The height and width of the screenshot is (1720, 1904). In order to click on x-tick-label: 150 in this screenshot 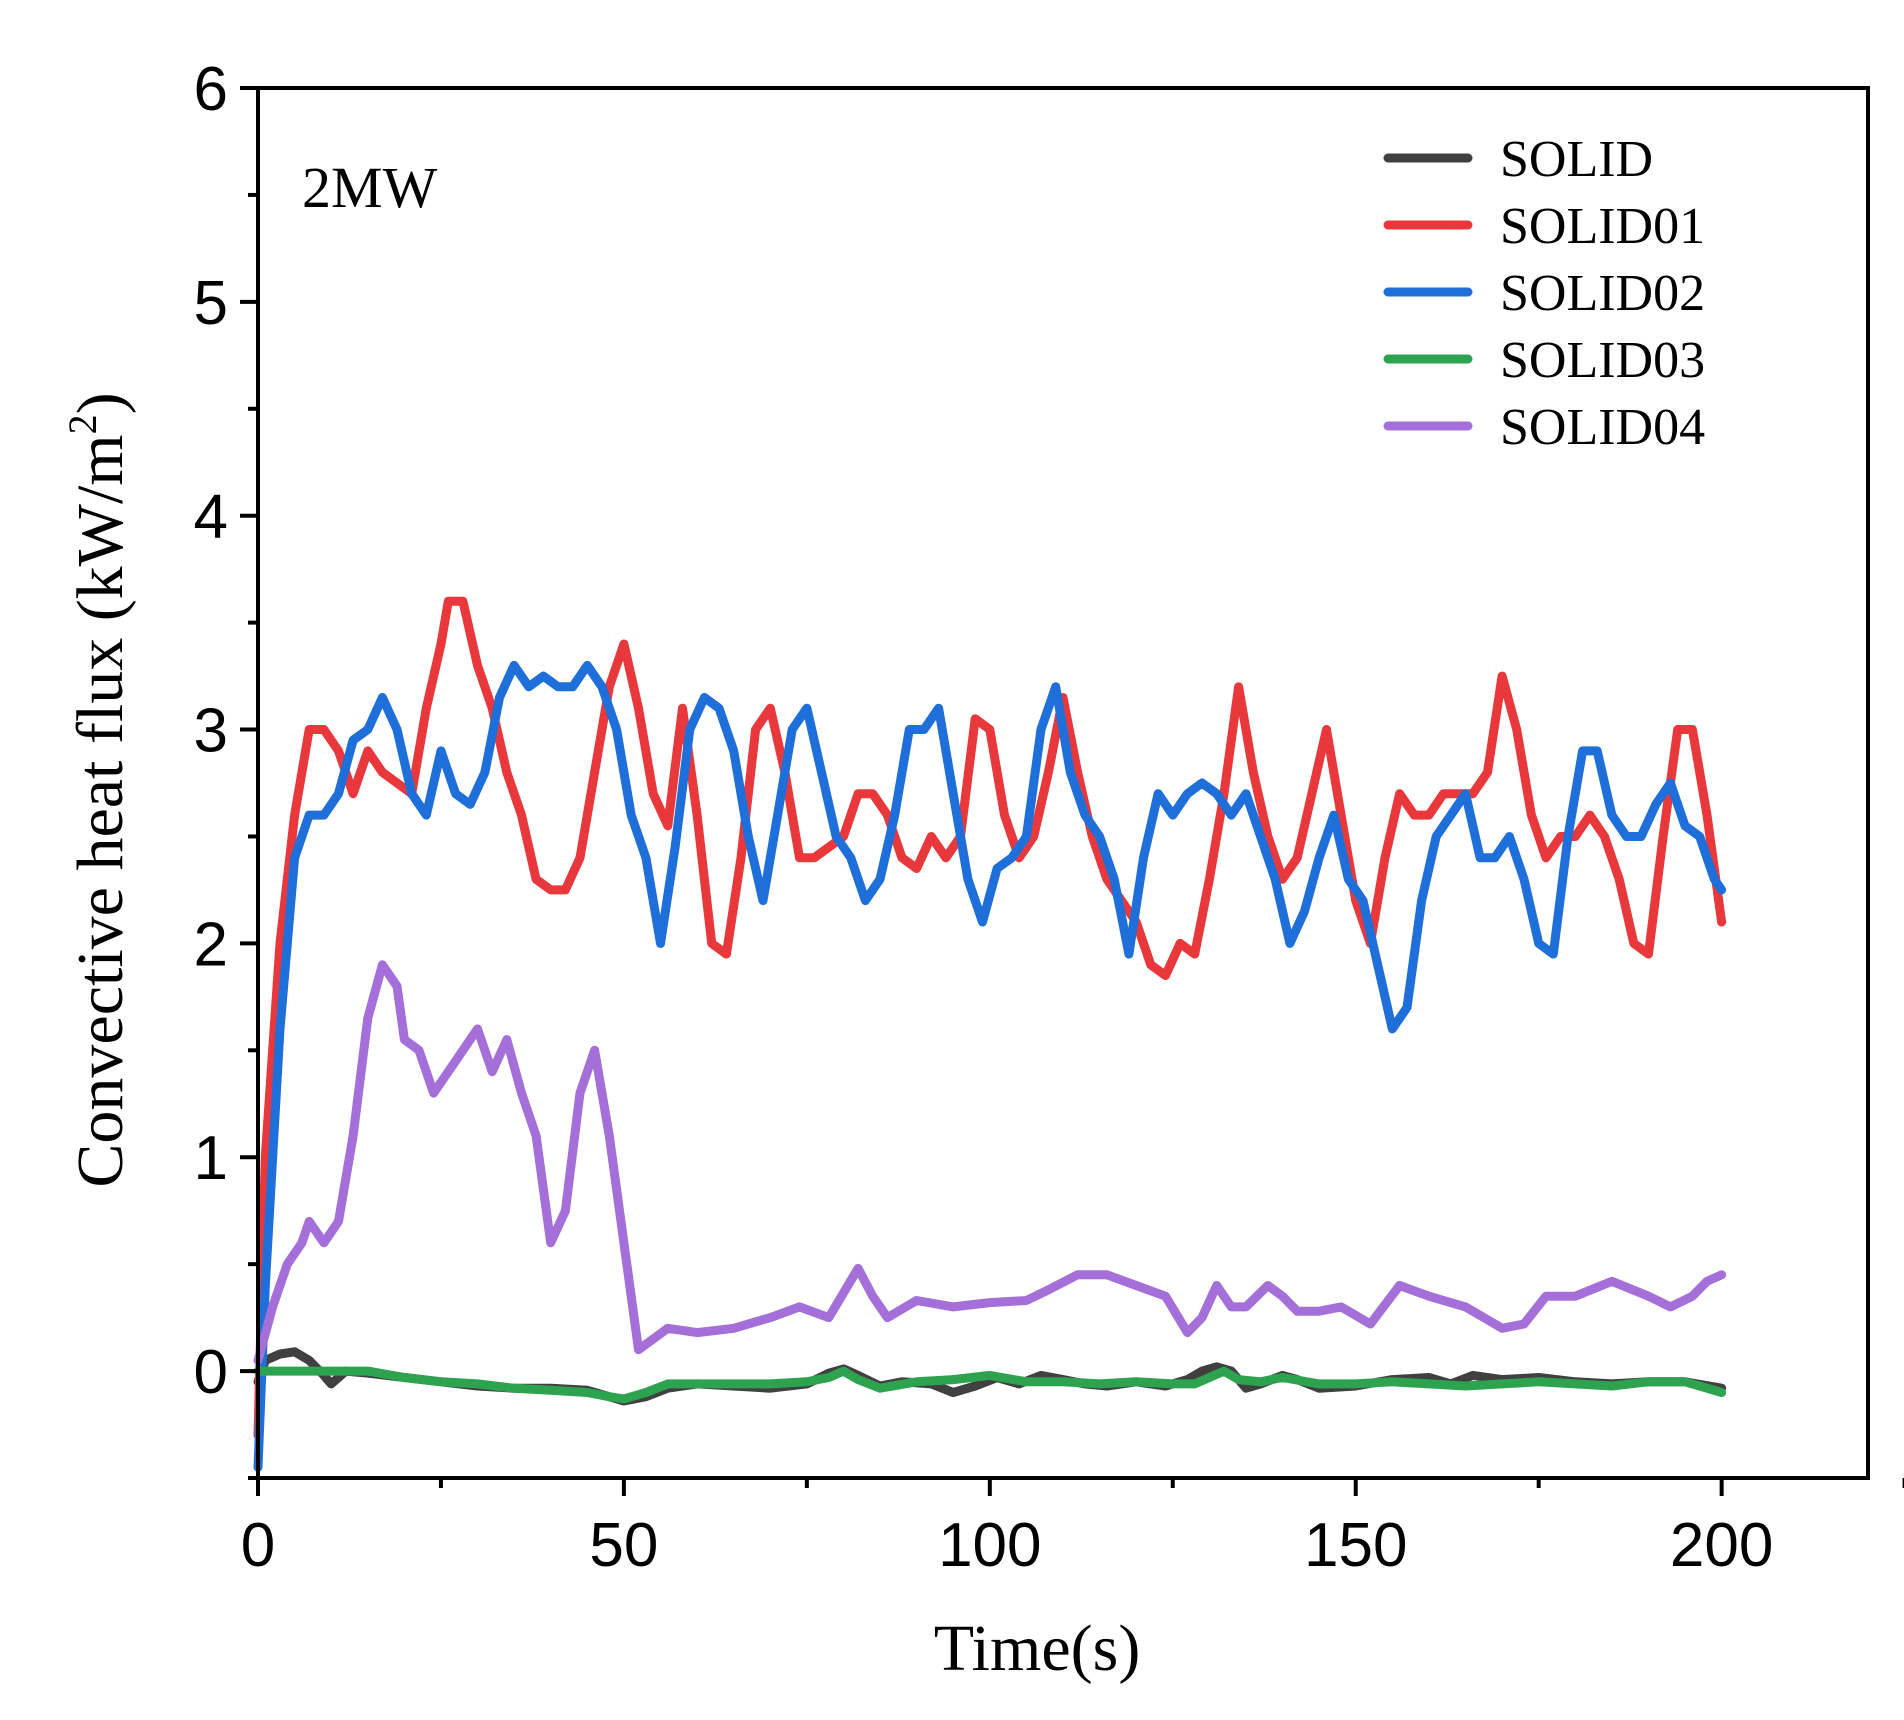, I will do `click(1355, 1545)`.